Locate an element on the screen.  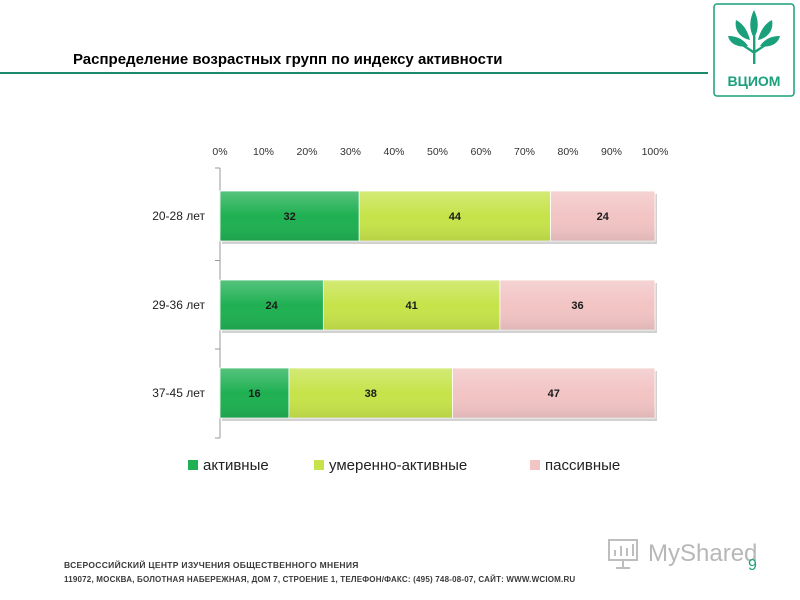
legend-label: умеренно-активные is located at coordinates (398, 465).